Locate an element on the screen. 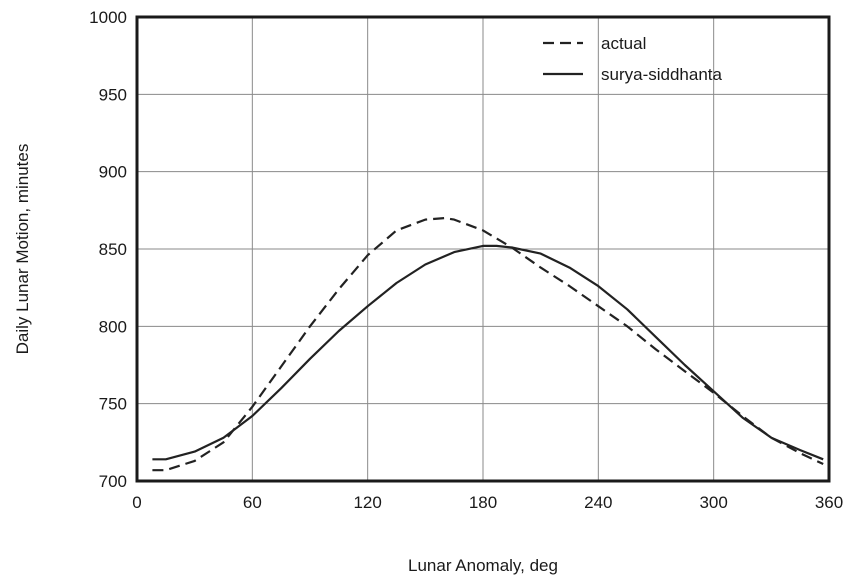 The width and height of the screenshot is (847, 579). y-tick-label: 800 is located at coordinates (113, 326).